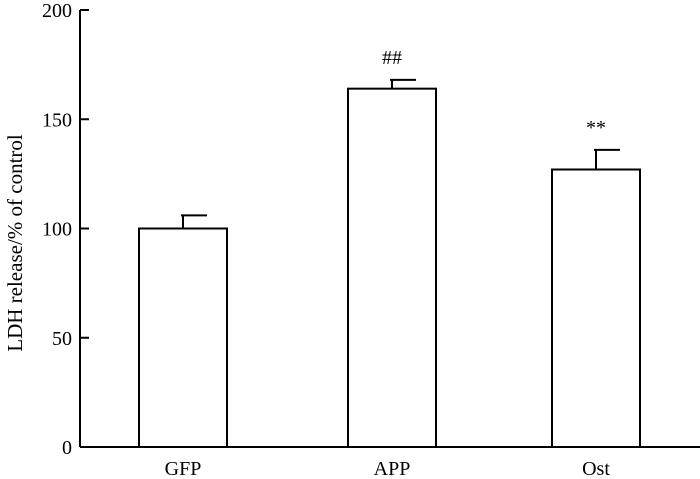 The width and height of the screenshot is (700, 479). Describe the element at coordinates (392, 267) in the screenshot. I see `bar-app` at that location.